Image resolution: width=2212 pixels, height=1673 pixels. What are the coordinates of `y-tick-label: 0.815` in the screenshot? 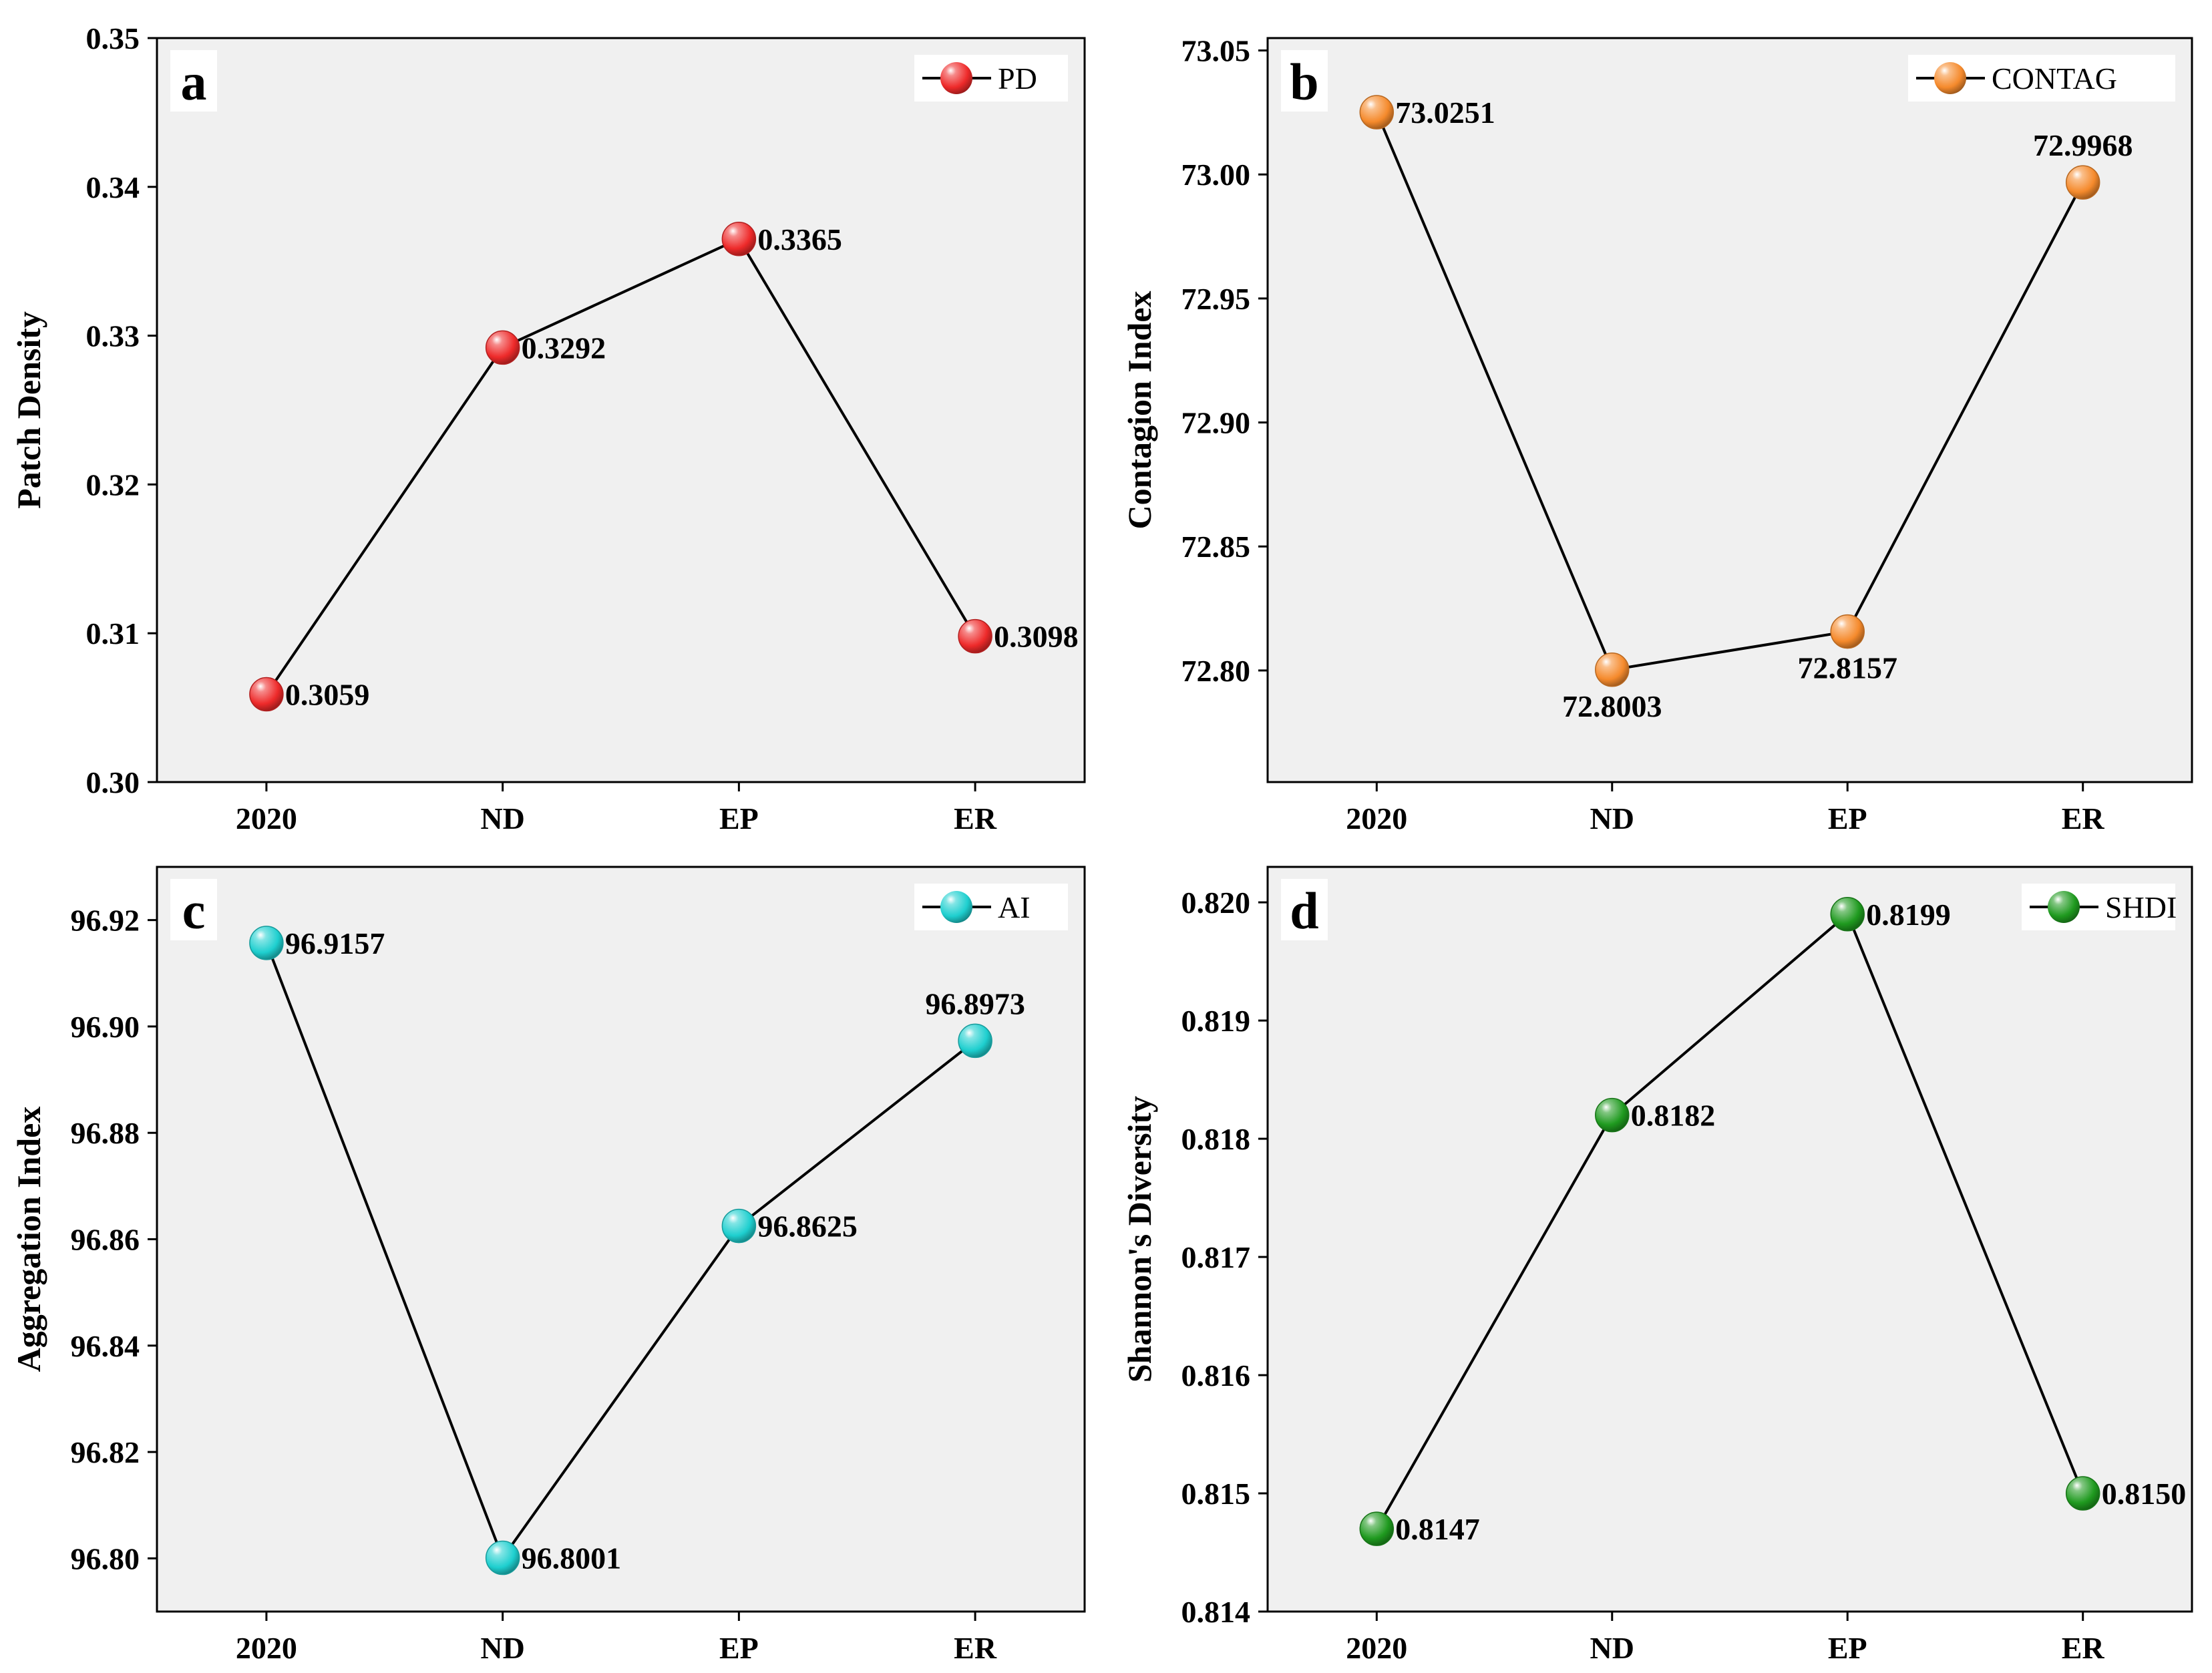 It's located at (1216, 1494).